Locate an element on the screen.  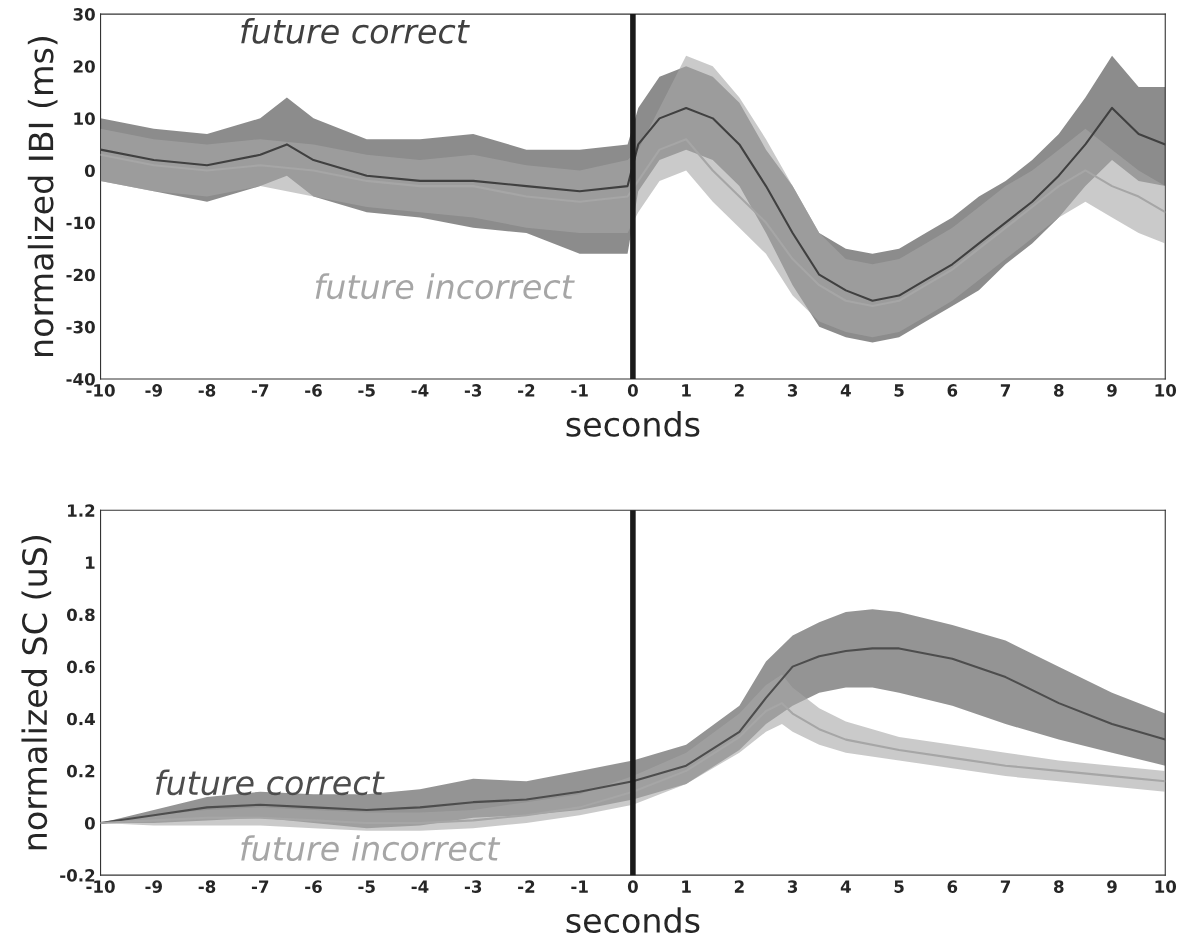
y-axis-title: normalized IBI (ms) is located at coordinates (42, 196).